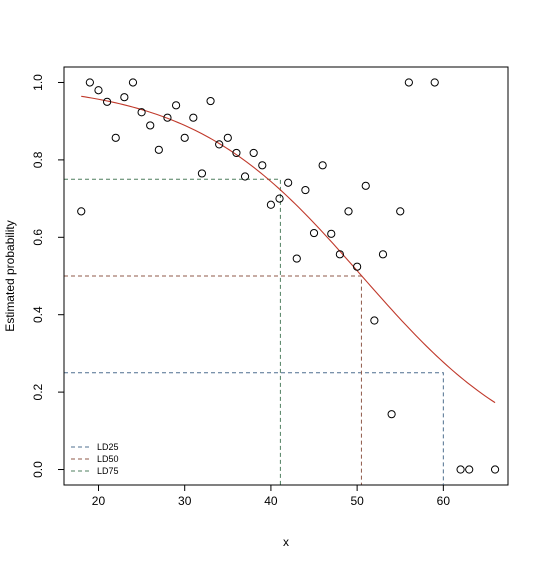 This screenshot has width=540, height=567. I want to click on legend-label-ld75: LD75, so click(108, 471).